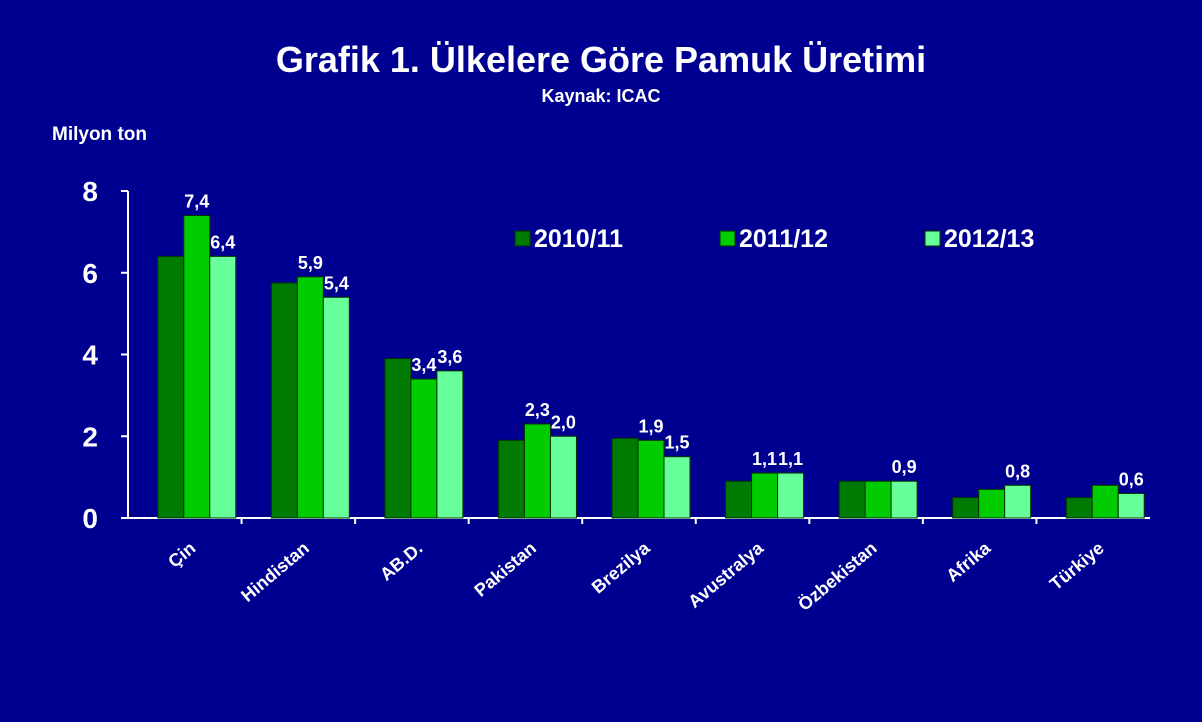 Image resolution: width=1202 pixels, height=722 pixels. I want to click on y-tick-label: 0, so click(90, 518).